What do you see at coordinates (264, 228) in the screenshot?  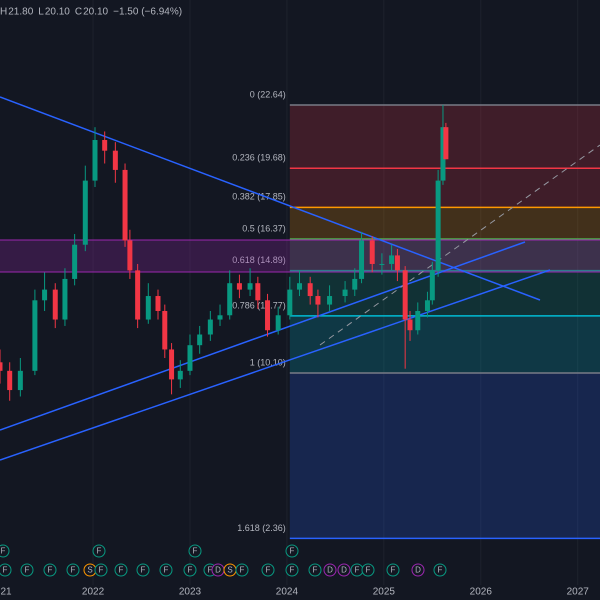 I see `fib-label: 0.5 (16.37)` at bounding box center [264, 228].